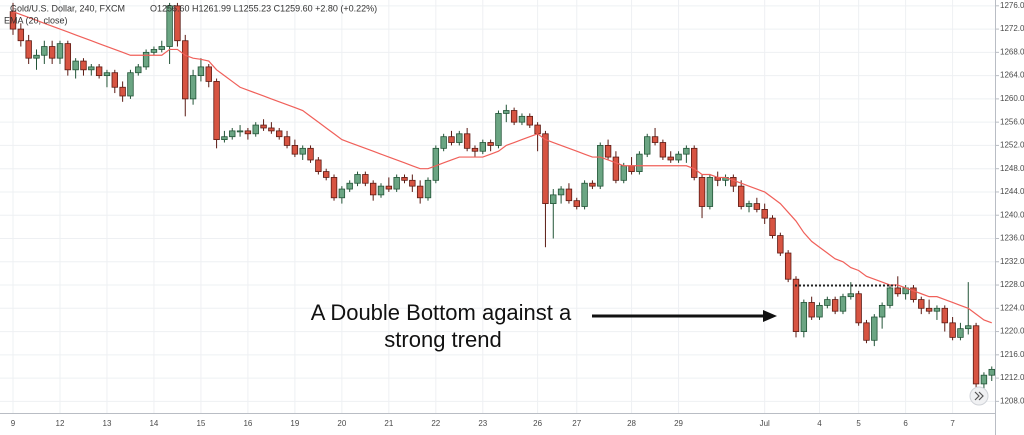 The height and width of the screenshot is (435, 1024). Describe the element at coordinates (13, 423) in the screenshot. I see `x-tick-label: 9` at that location.